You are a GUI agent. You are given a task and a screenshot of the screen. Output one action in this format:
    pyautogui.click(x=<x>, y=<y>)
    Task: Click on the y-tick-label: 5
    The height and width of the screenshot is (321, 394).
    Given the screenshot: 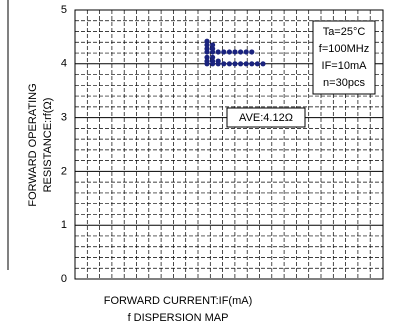 What is the action you would take?
    pyautogui.click(x=64, y=10)
    